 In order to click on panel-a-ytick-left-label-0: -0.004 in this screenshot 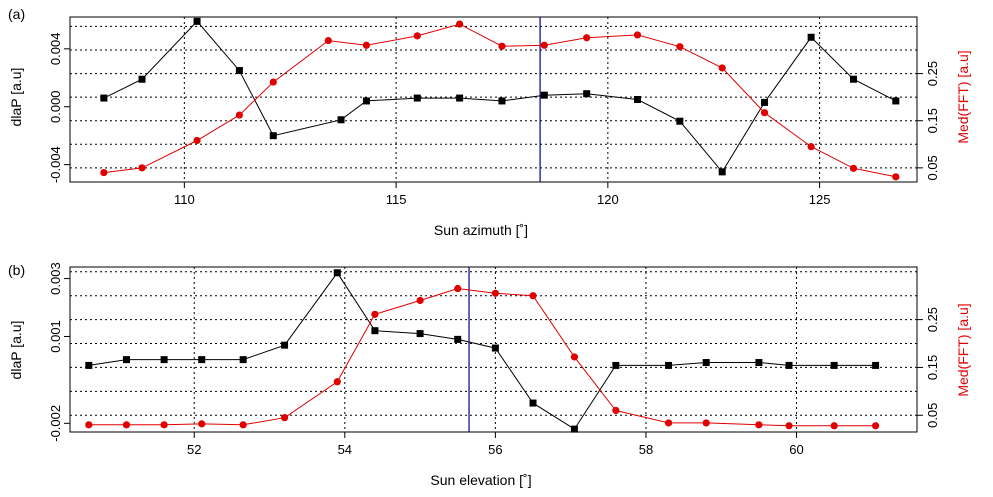, I will do `click(55, 164)`.